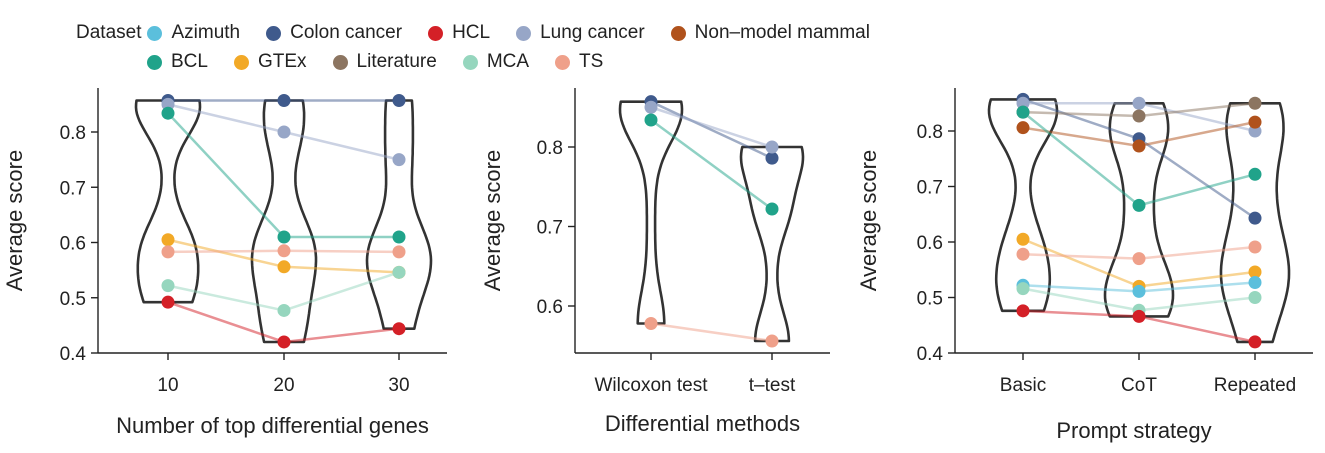 Image resolution: width=1325 pixels, height=453 pixels. What do you see at coordinates (334, 33) in the screenshot?
I see `legend-item: Colon cancer` at bounding box center [334, 33].